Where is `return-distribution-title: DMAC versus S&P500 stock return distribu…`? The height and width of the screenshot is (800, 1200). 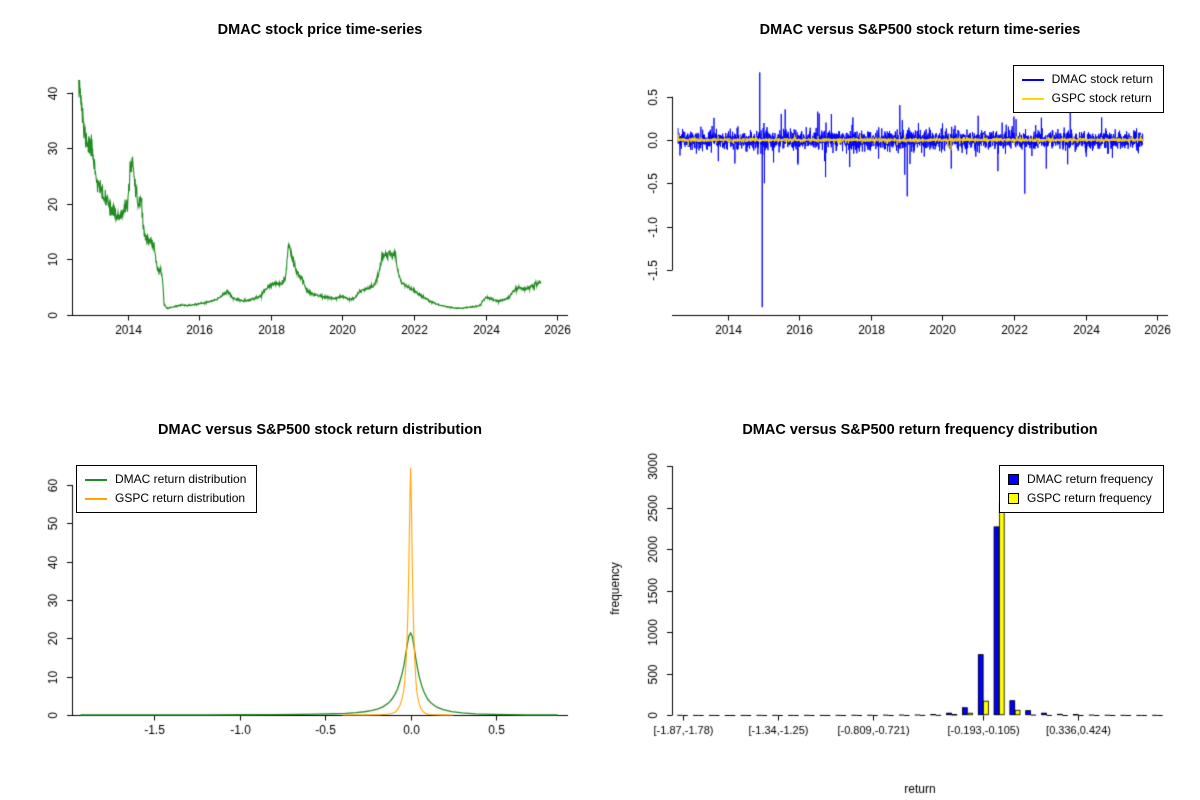
return-distribution-title: DMAC versus S&P500 stock return distribu… is located at coordinates (320, 430).